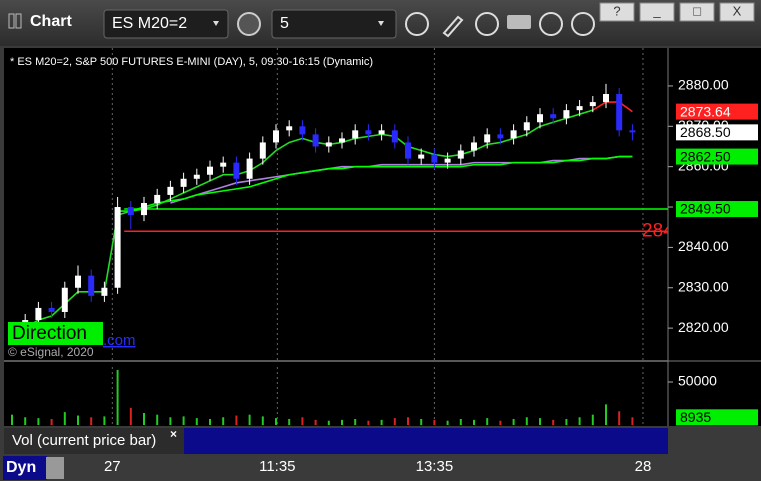 This screenshot has width=761, height=481. I want to click on y-tick-label: 2880.00, so click(703, 85).